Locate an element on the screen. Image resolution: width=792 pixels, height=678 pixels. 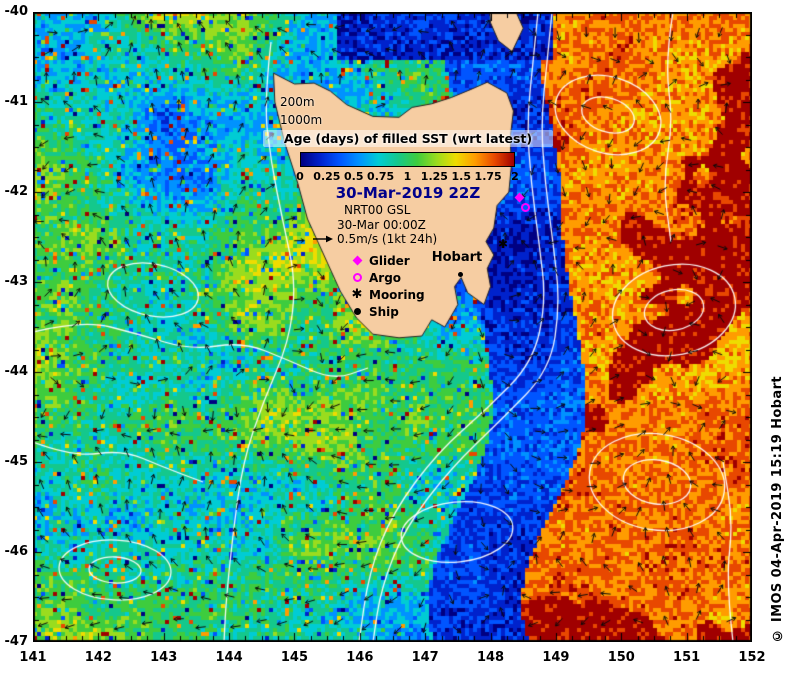
marker-legend-label: Mooring is located at coordinates (397, 294).